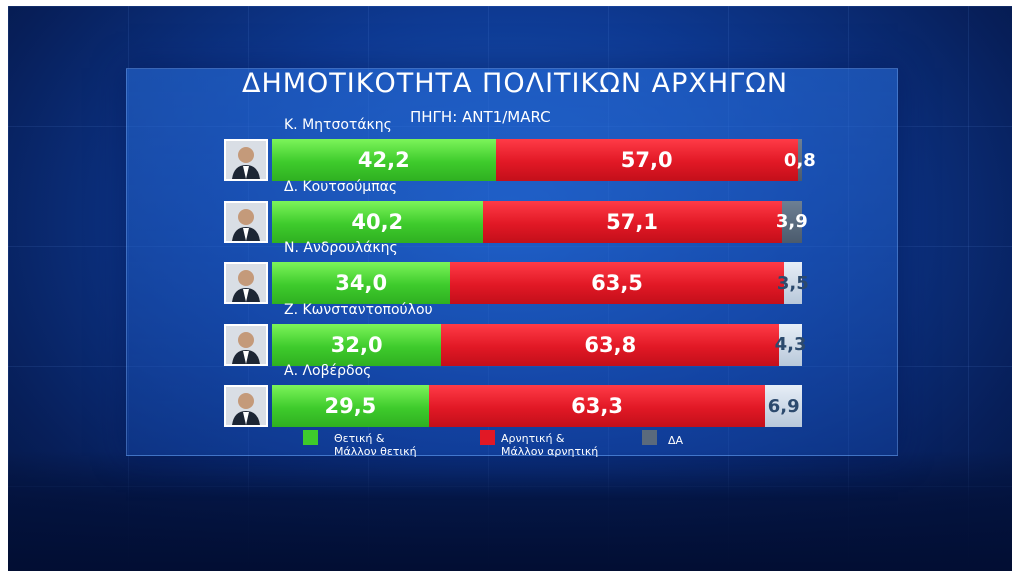 The image size is (1024, 585). What do you see at coordinates (338, 125) in the screenshot?
I see `row-name-label: Κ. Μητσοτάκης` at bounding box center [338, 125].